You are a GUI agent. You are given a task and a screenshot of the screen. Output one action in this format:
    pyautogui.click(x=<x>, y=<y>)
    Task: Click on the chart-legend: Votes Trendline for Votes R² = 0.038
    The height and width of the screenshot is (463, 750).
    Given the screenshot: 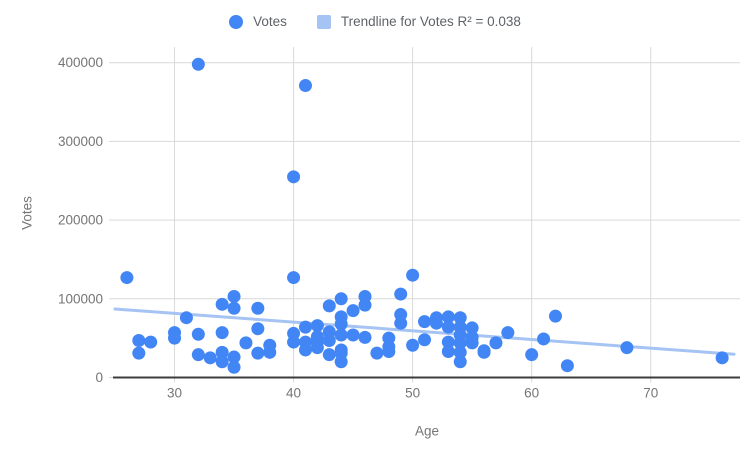 What is the action you would take?
    pyautogui.click(x=375, y=21)
    